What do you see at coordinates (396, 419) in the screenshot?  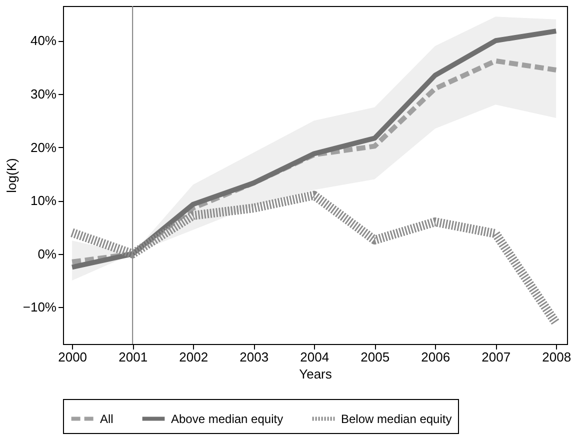 I see `legend-label: Below median equity` at bounding box center [396, 419].